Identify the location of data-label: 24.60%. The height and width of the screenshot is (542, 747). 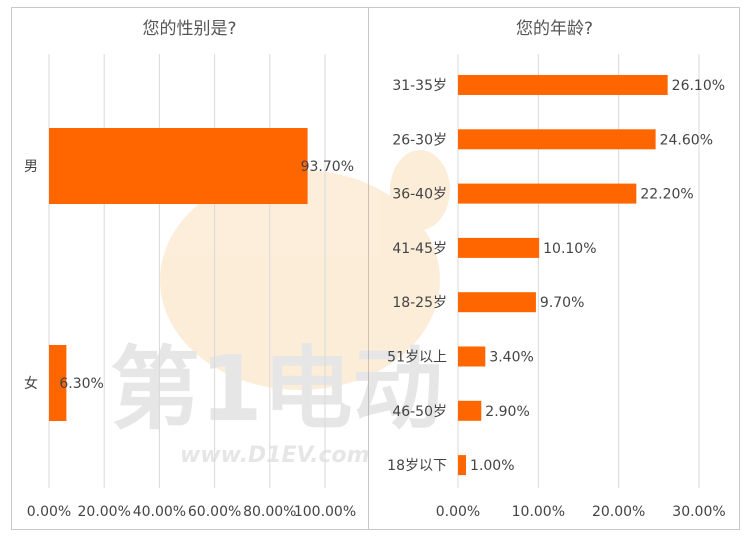
(686, 140).